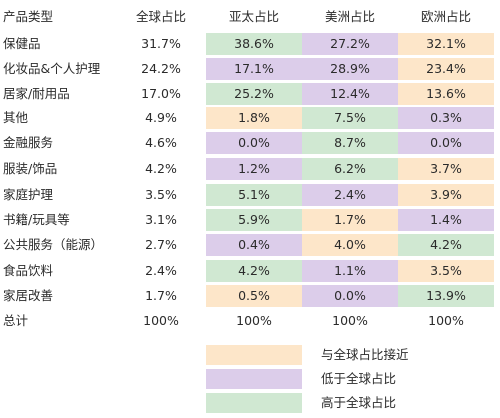  Describe the element at coordinates (254, 143) in the screenshot. I see `cell-apac: 0.0%` at that location.